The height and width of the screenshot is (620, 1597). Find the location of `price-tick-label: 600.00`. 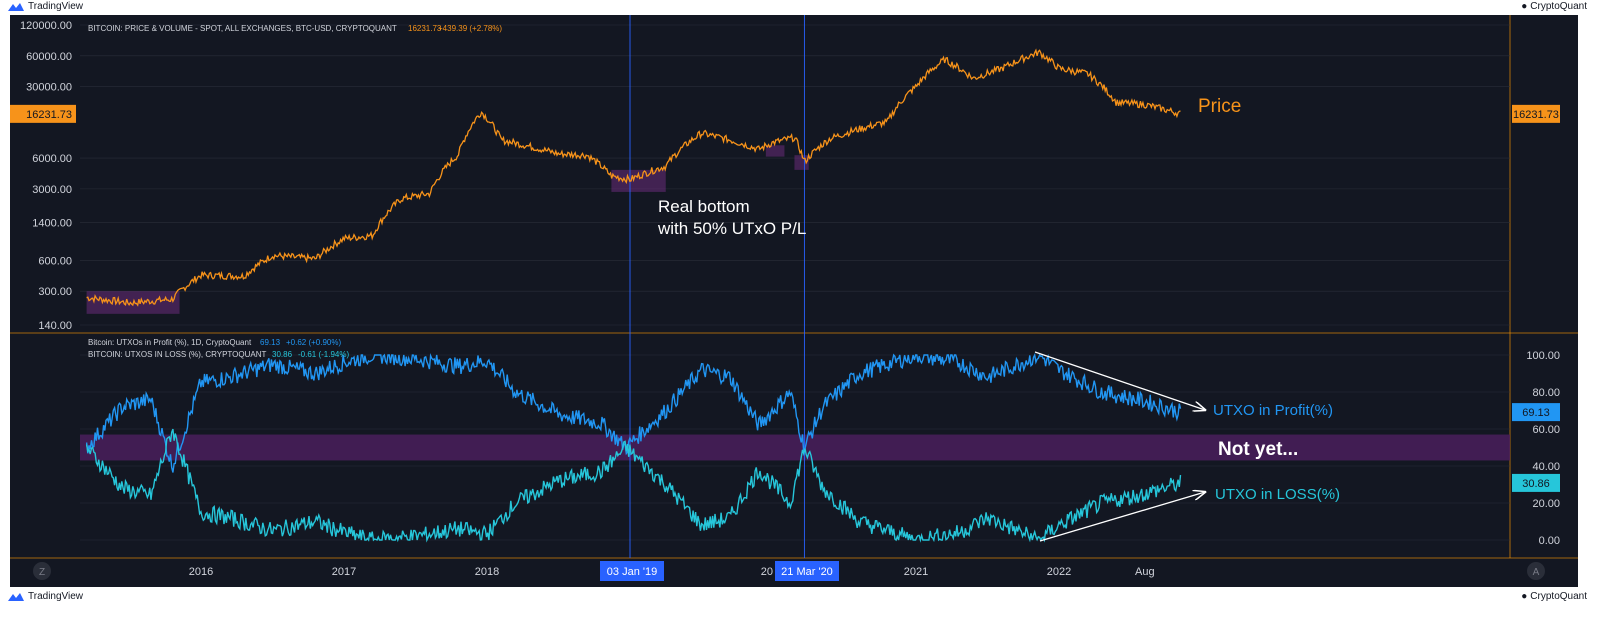

price-tick-label: 600.00 is located at coordinates (55, 261).